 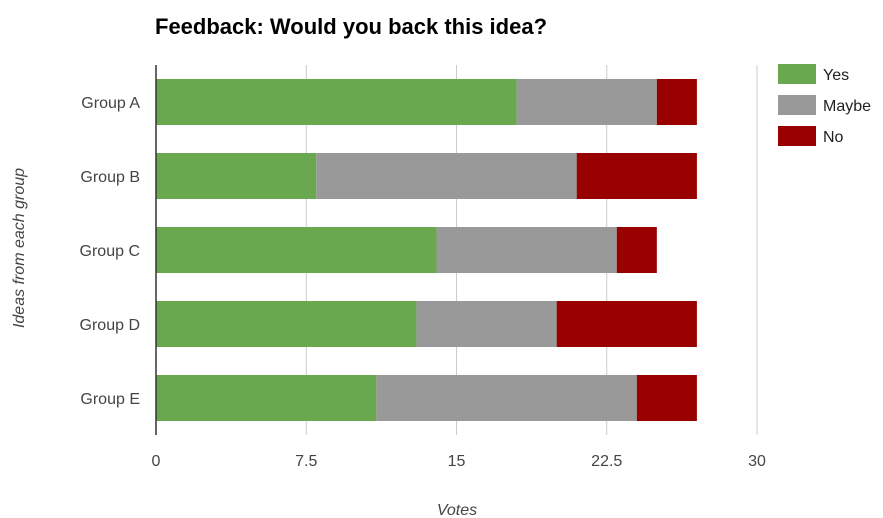 What do you see at coordinates (506, 398) in the screenshot?
I see `bar-group-e-maybe` at bounding box center [506, 398].